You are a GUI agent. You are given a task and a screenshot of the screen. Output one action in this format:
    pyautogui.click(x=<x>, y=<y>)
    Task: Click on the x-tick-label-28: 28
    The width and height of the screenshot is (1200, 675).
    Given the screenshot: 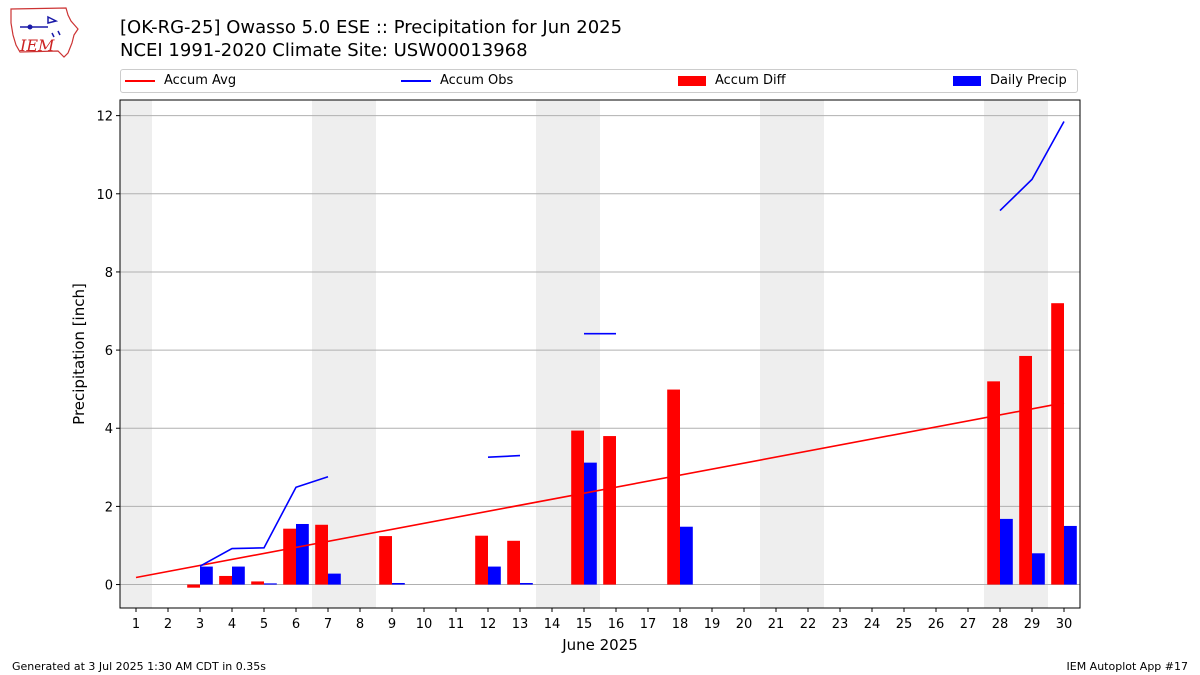 What is the action you would take?
    pyautogui.click(x=1000, y=624)
    